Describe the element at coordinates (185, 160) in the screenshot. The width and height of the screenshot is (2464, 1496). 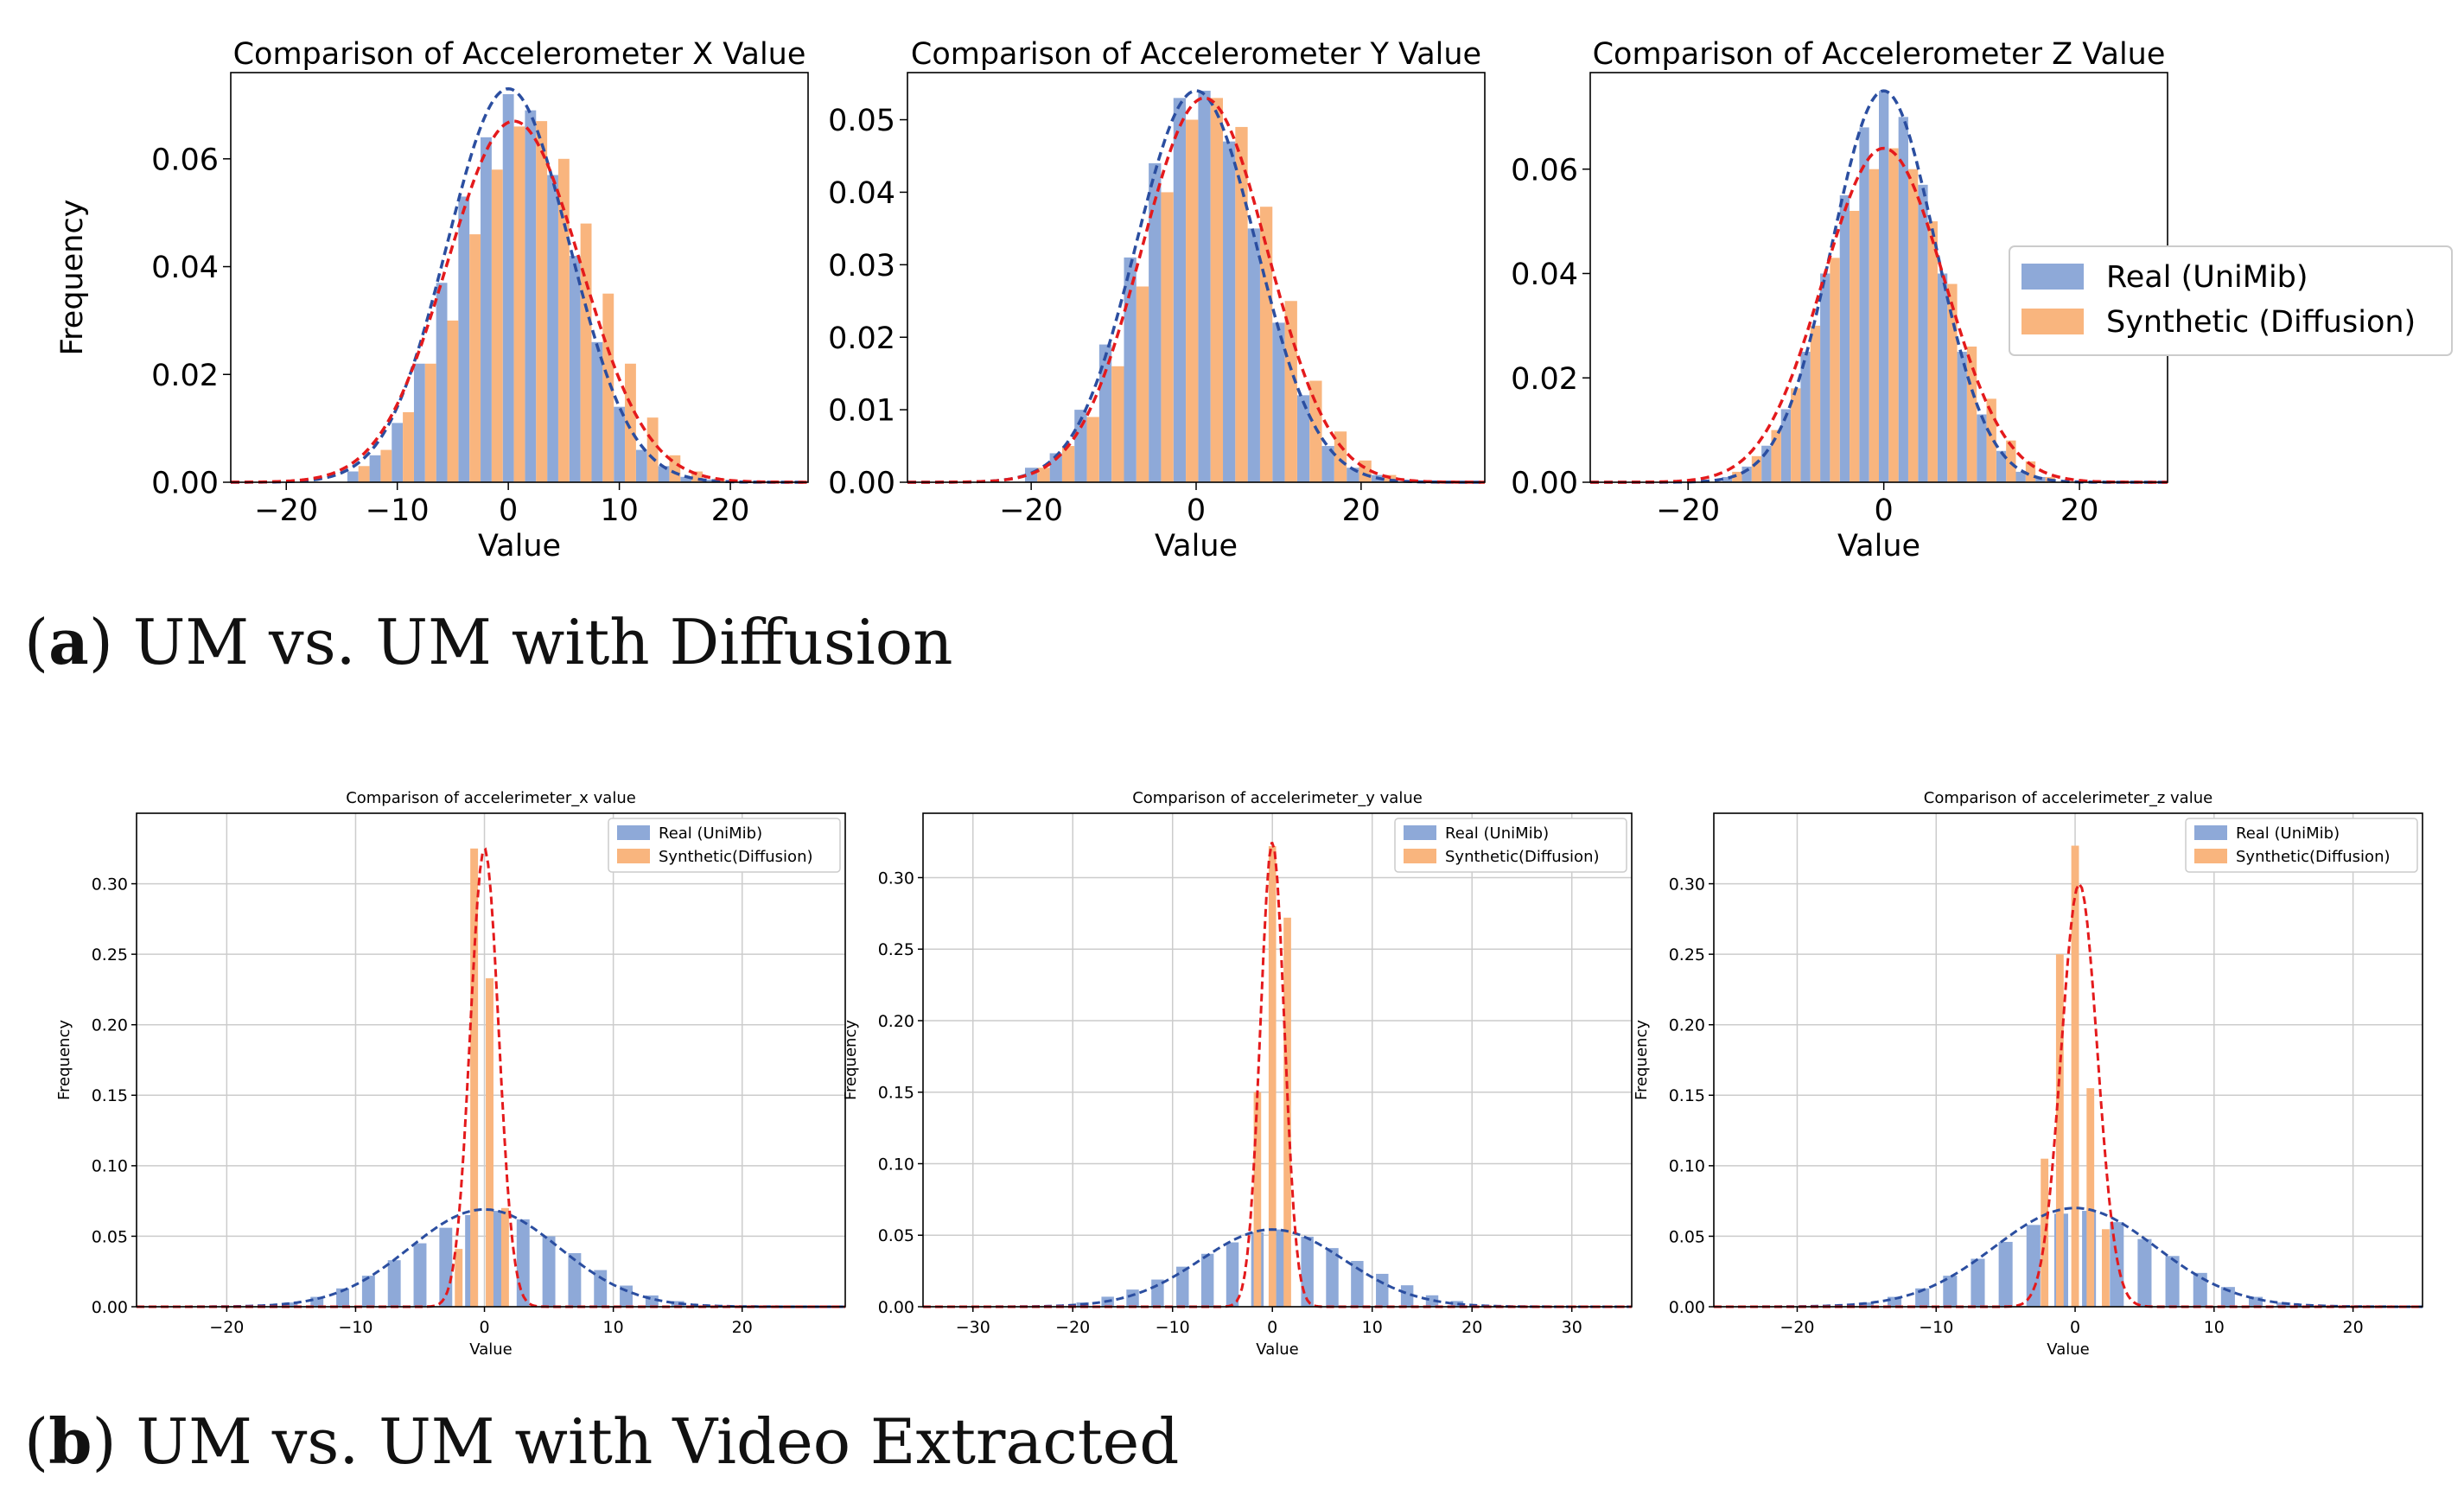
I see `y-tick-label: 0.06` at that location.